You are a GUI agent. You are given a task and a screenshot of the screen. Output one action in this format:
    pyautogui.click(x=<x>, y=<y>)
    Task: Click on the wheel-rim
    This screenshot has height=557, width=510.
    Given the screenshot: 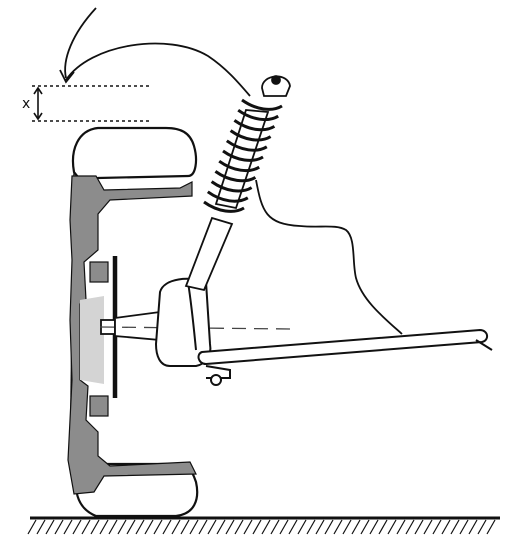 What is the action you would take?
    pyautogui.click(x=132, y=335)
    